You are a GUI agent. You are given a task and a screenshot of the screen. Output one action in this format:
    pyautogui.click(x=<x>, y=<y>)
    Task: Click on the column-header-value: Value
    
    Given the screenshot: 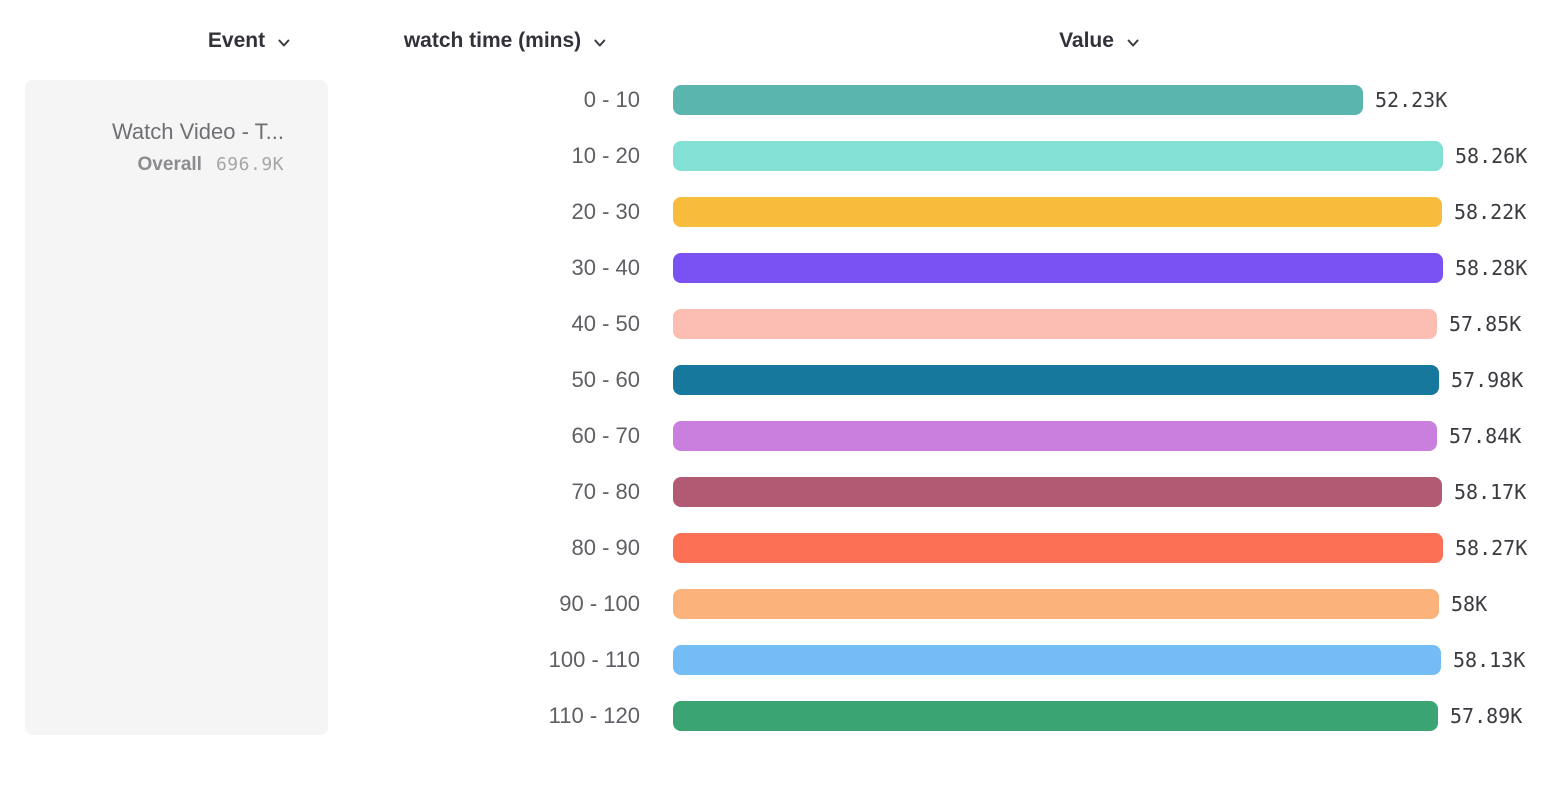 What is the action you would take?
    pyautogui.click(x=1100, y=41)
    